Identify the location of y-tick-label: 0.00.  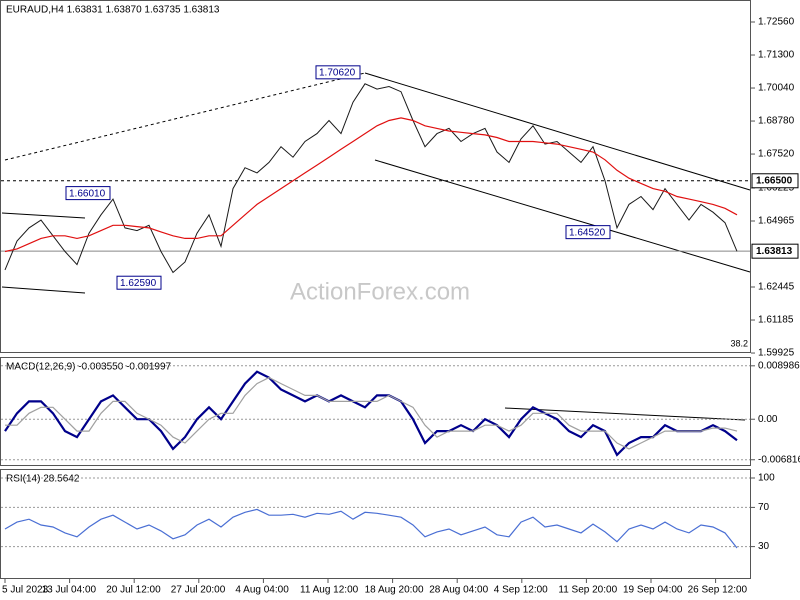
(768, 419).